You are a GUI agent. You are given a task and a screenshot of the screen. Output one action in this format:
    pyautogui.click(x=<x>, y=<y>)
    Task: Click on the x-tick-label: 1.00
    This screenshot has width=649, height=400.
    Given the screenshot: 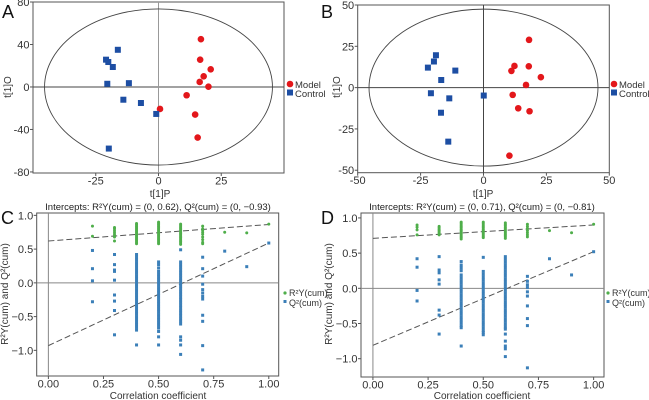 What is the action you would take?
    pyautogui.click(x=593, y=386)
    